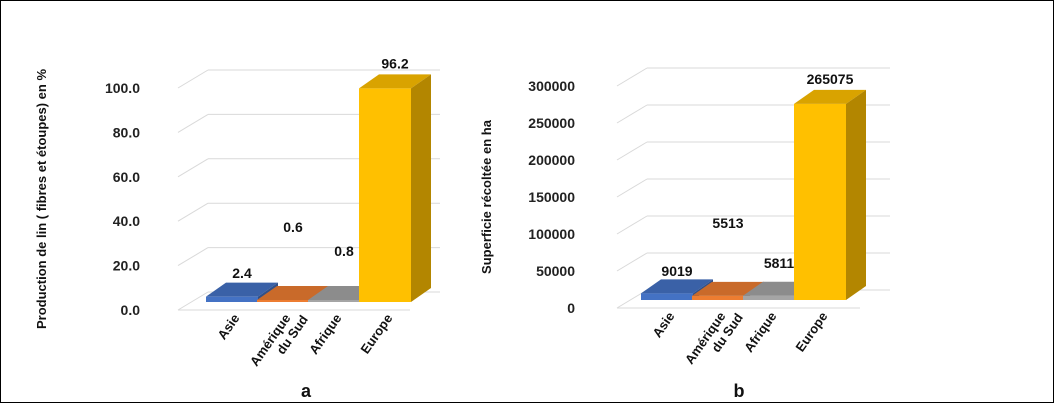 The width and height of the screenshot is (1054, 403). I want to click on panel-a-category-label-0-line-0: Asie, so click(228, 326).